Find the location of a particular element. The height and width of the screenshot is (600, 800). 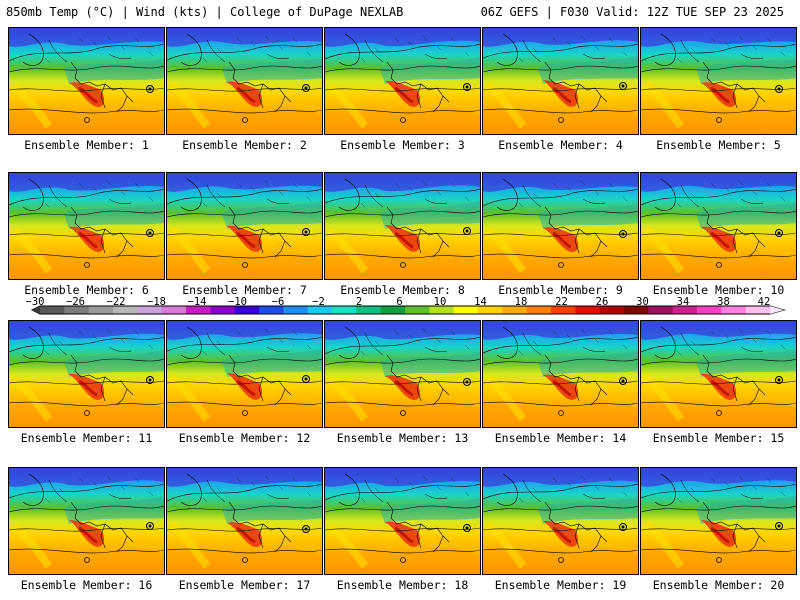

colorbar is located at coordinates (408, 310).